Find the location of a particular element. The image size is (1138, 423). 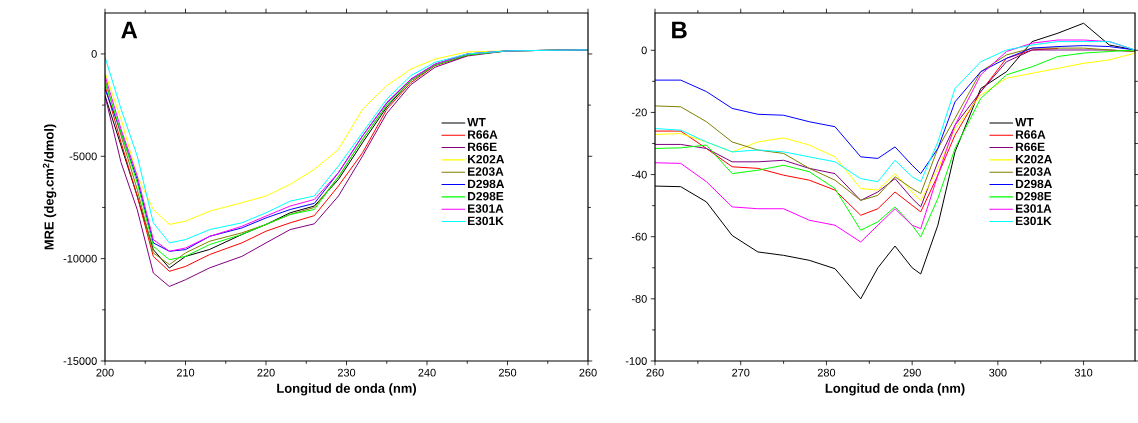

x-tick-label: 280 is located at coordinates (826, 372).